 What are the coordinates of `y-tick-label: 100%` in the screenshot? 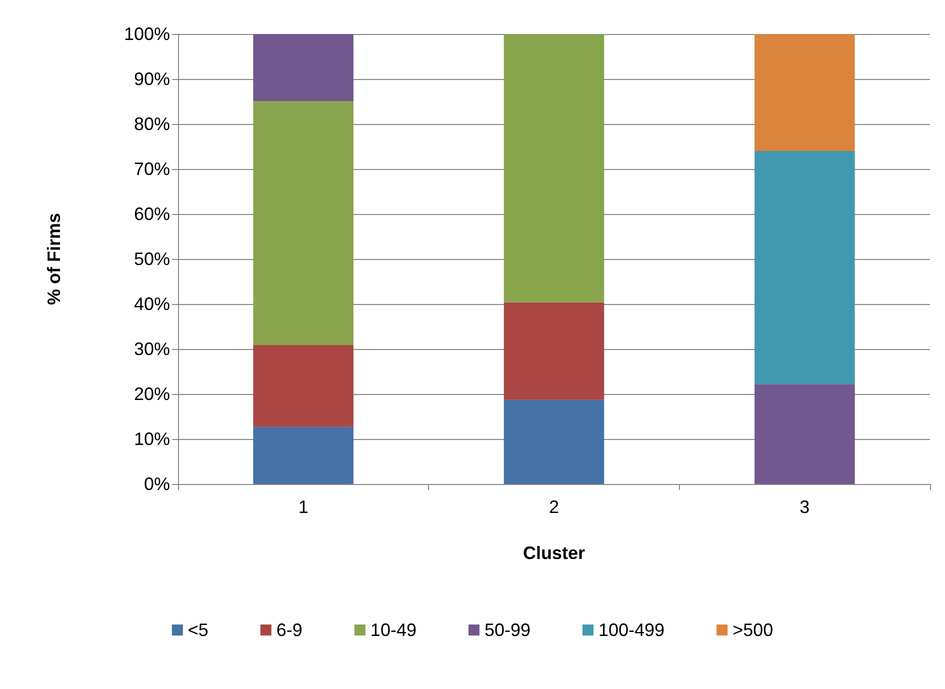 It's located at (147, 34).